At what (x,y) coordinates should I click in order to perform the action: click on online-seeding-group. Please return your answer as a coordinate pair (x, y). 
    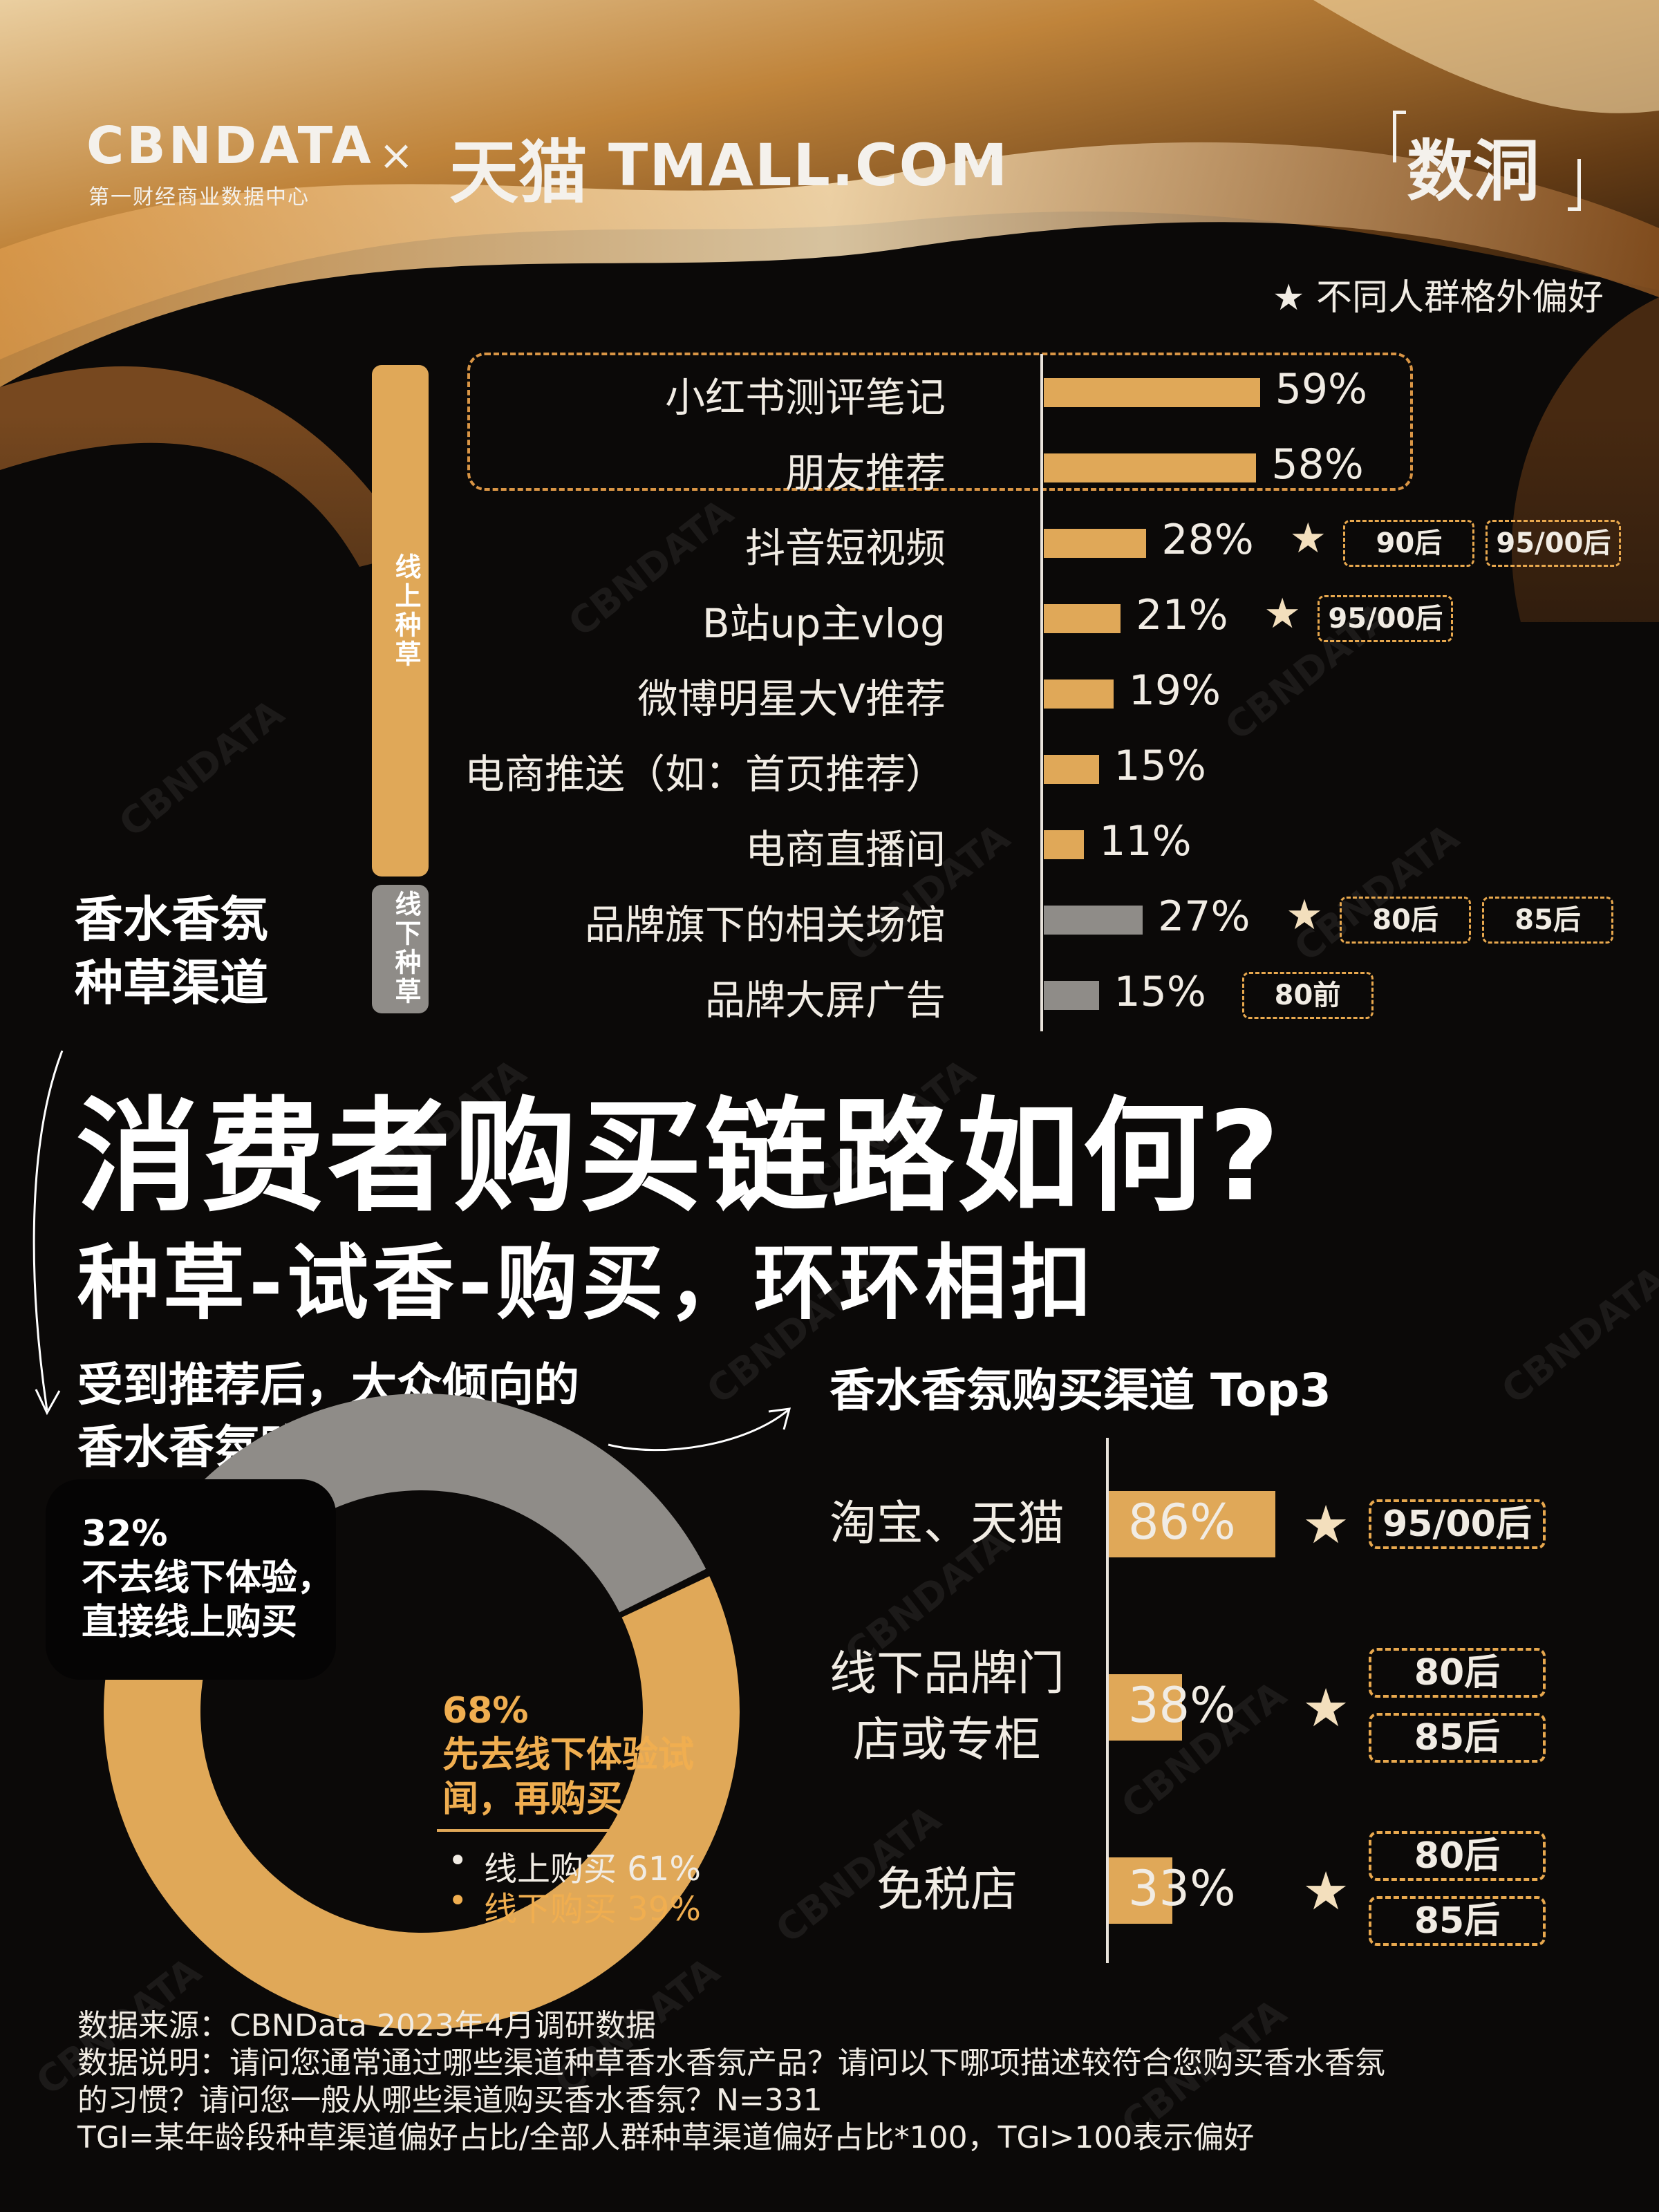
    Looking at the image, I should click on (400, 621).